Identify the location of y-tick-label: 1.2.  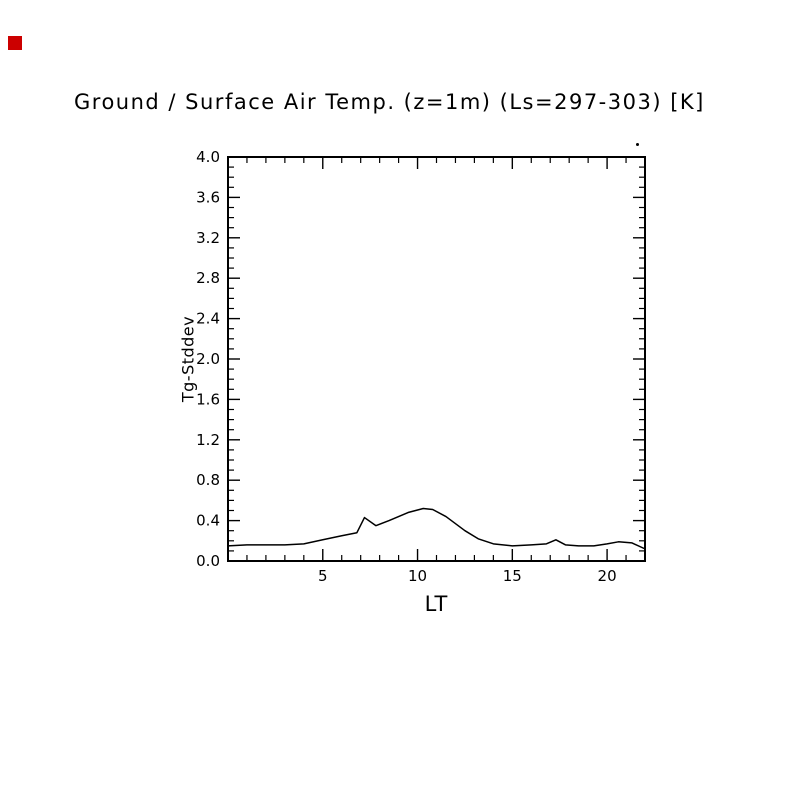
(208, 440).